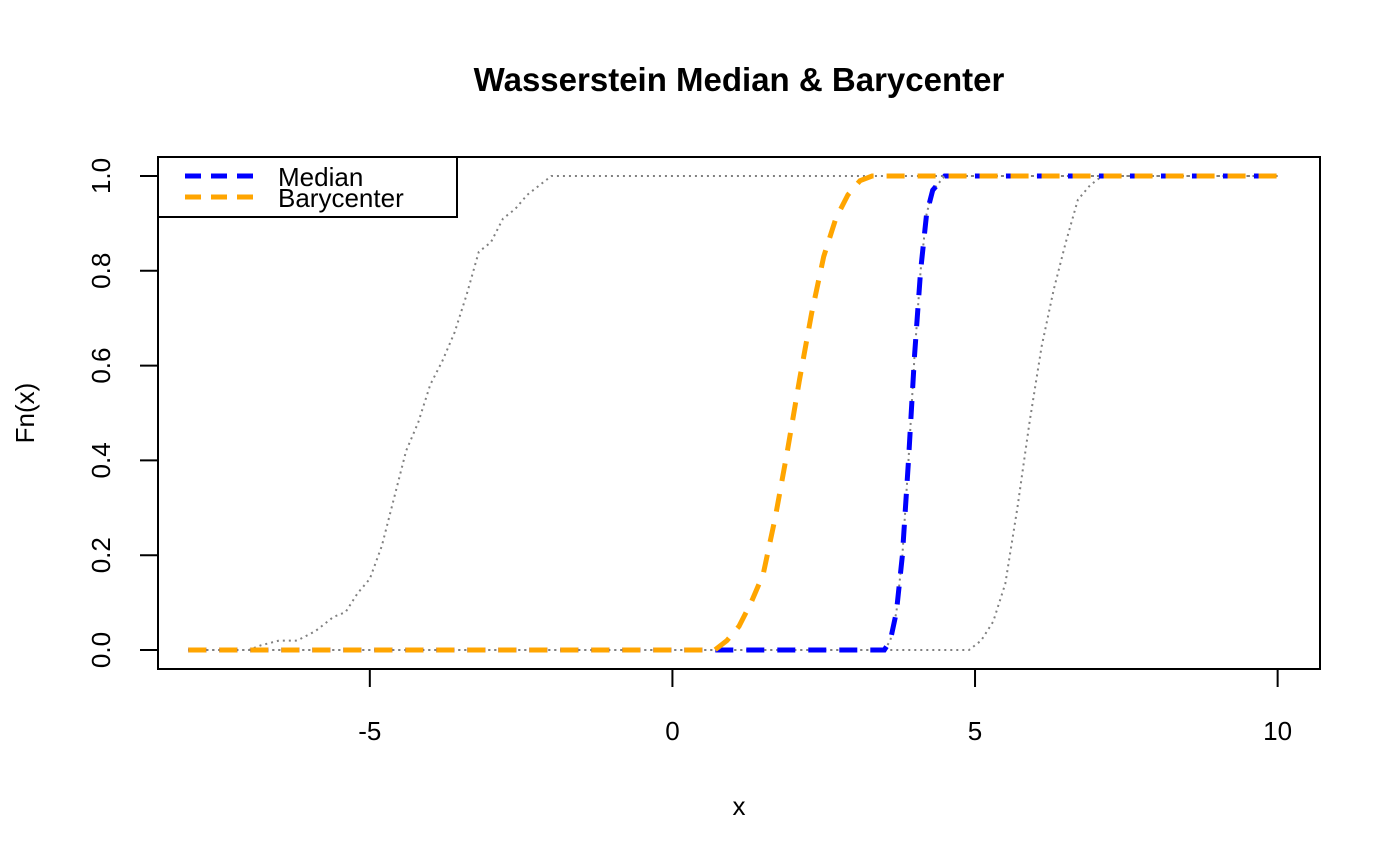 This screenshot has width=1400, height=866. I want to click on y-tick-label: 0.2, so click(101, 555).